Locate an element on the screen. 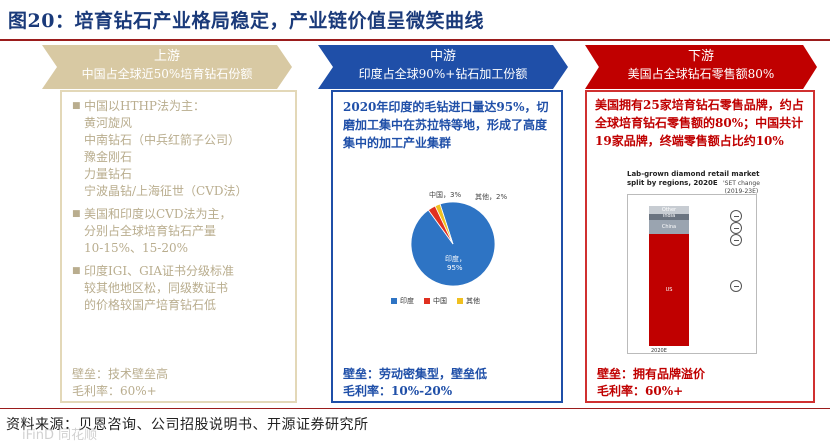 The image size is (830, 448). legend-india: 印度 is located at coordinates (402, 301).